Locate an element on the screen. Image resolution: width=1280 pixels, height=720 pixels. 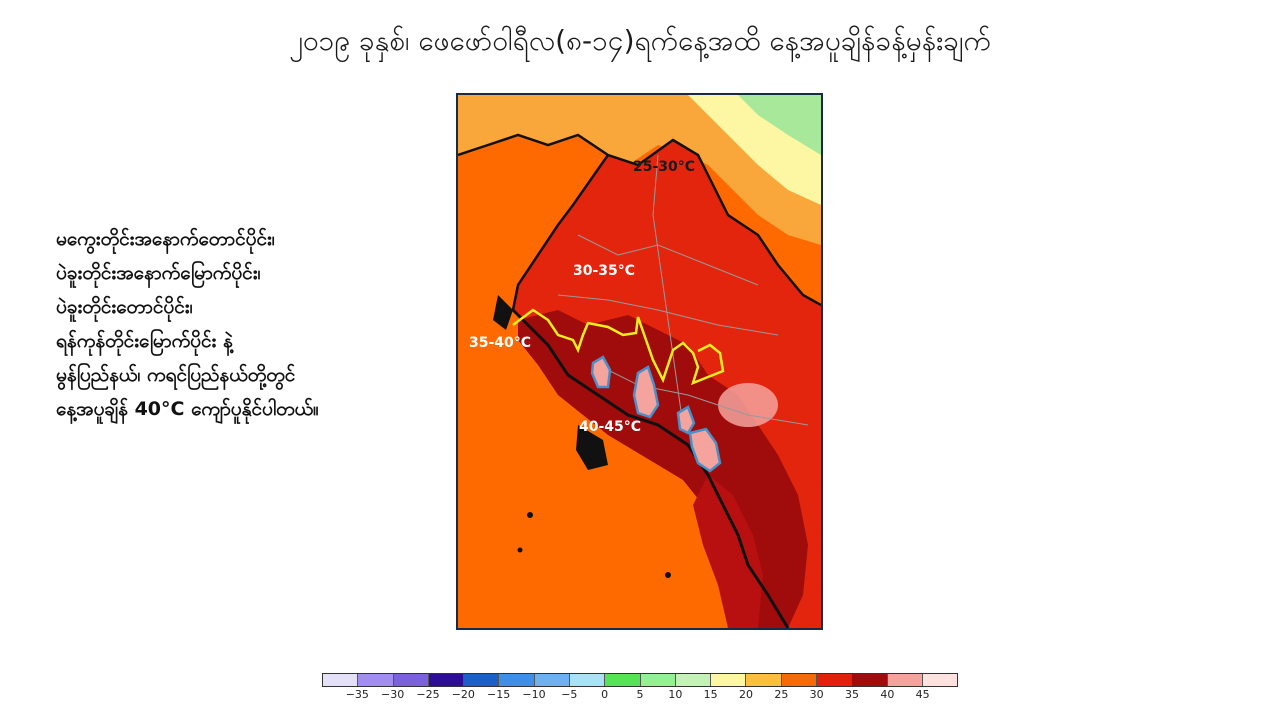
contour-35c is located at coordinates (618, 347).